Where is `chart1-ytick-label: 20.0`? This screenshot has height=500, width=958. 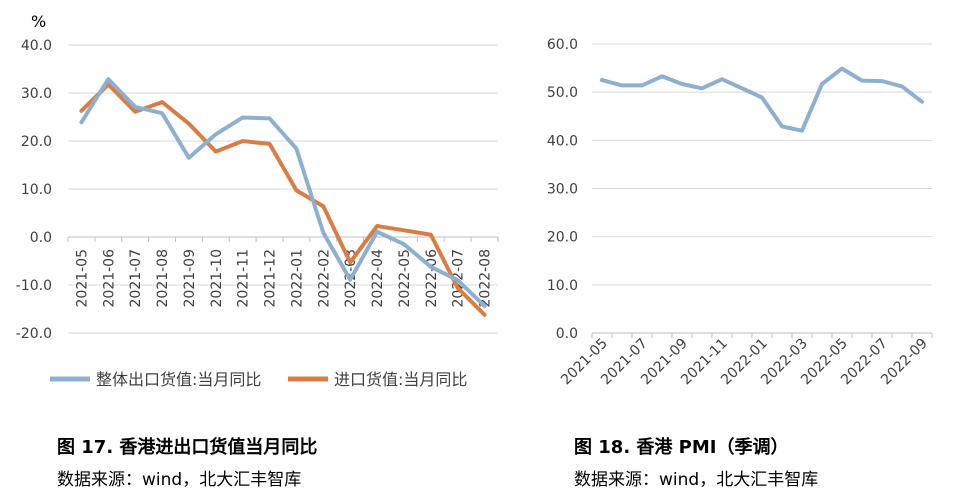 chart1-ytick-label: 20.0 is located at coordinates (36, 142).